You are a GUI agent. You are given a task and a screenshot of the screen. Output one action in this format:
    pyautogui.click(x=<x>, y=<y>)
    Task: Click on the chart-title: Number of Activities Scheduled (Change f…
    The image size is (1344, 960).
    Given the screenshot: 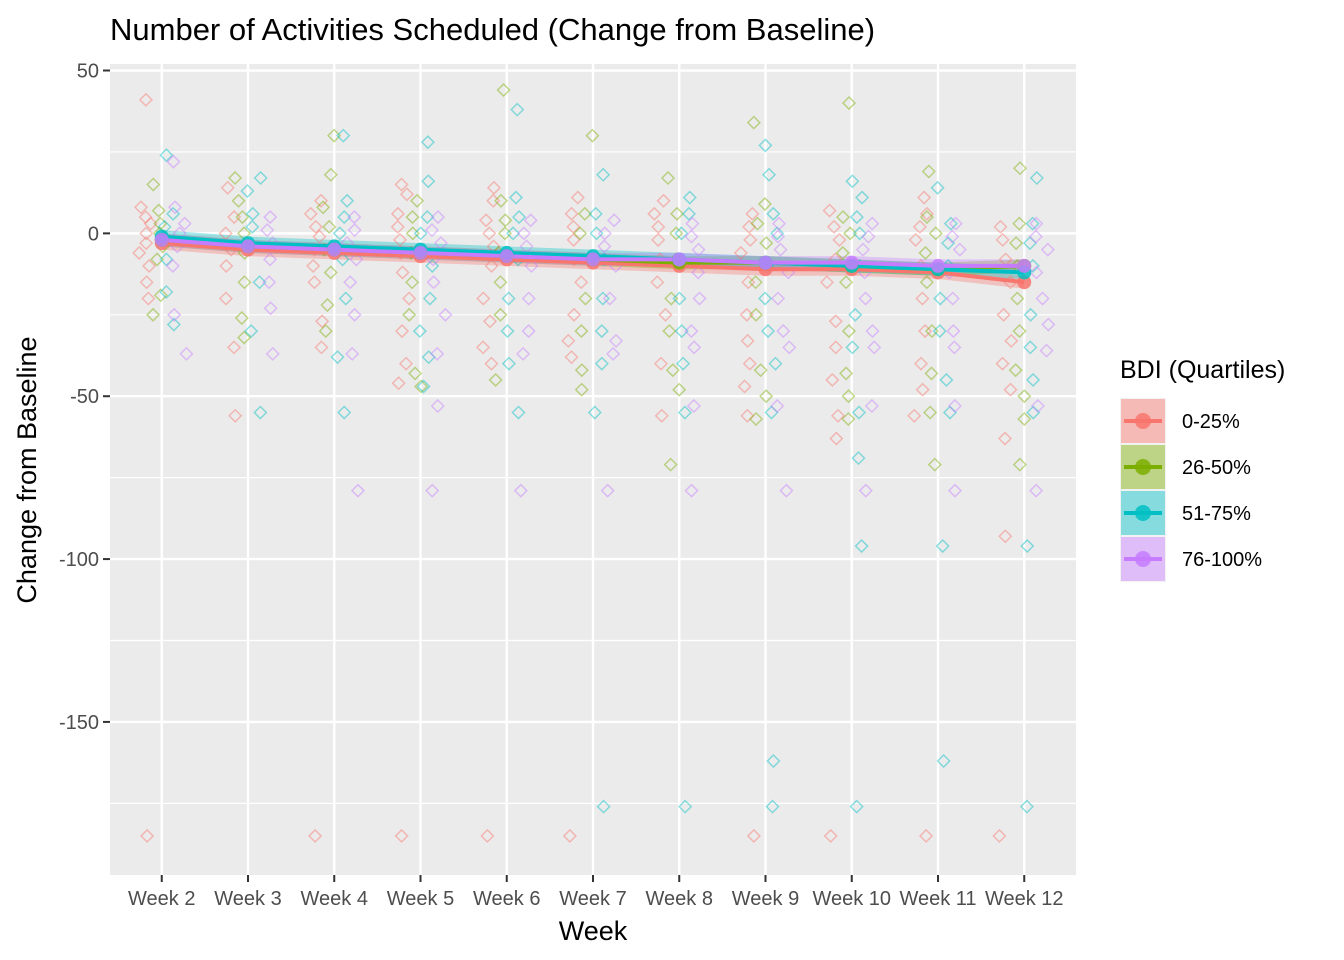 What is the action you would take?
    pyautogui.click(x=492, y=29)
    